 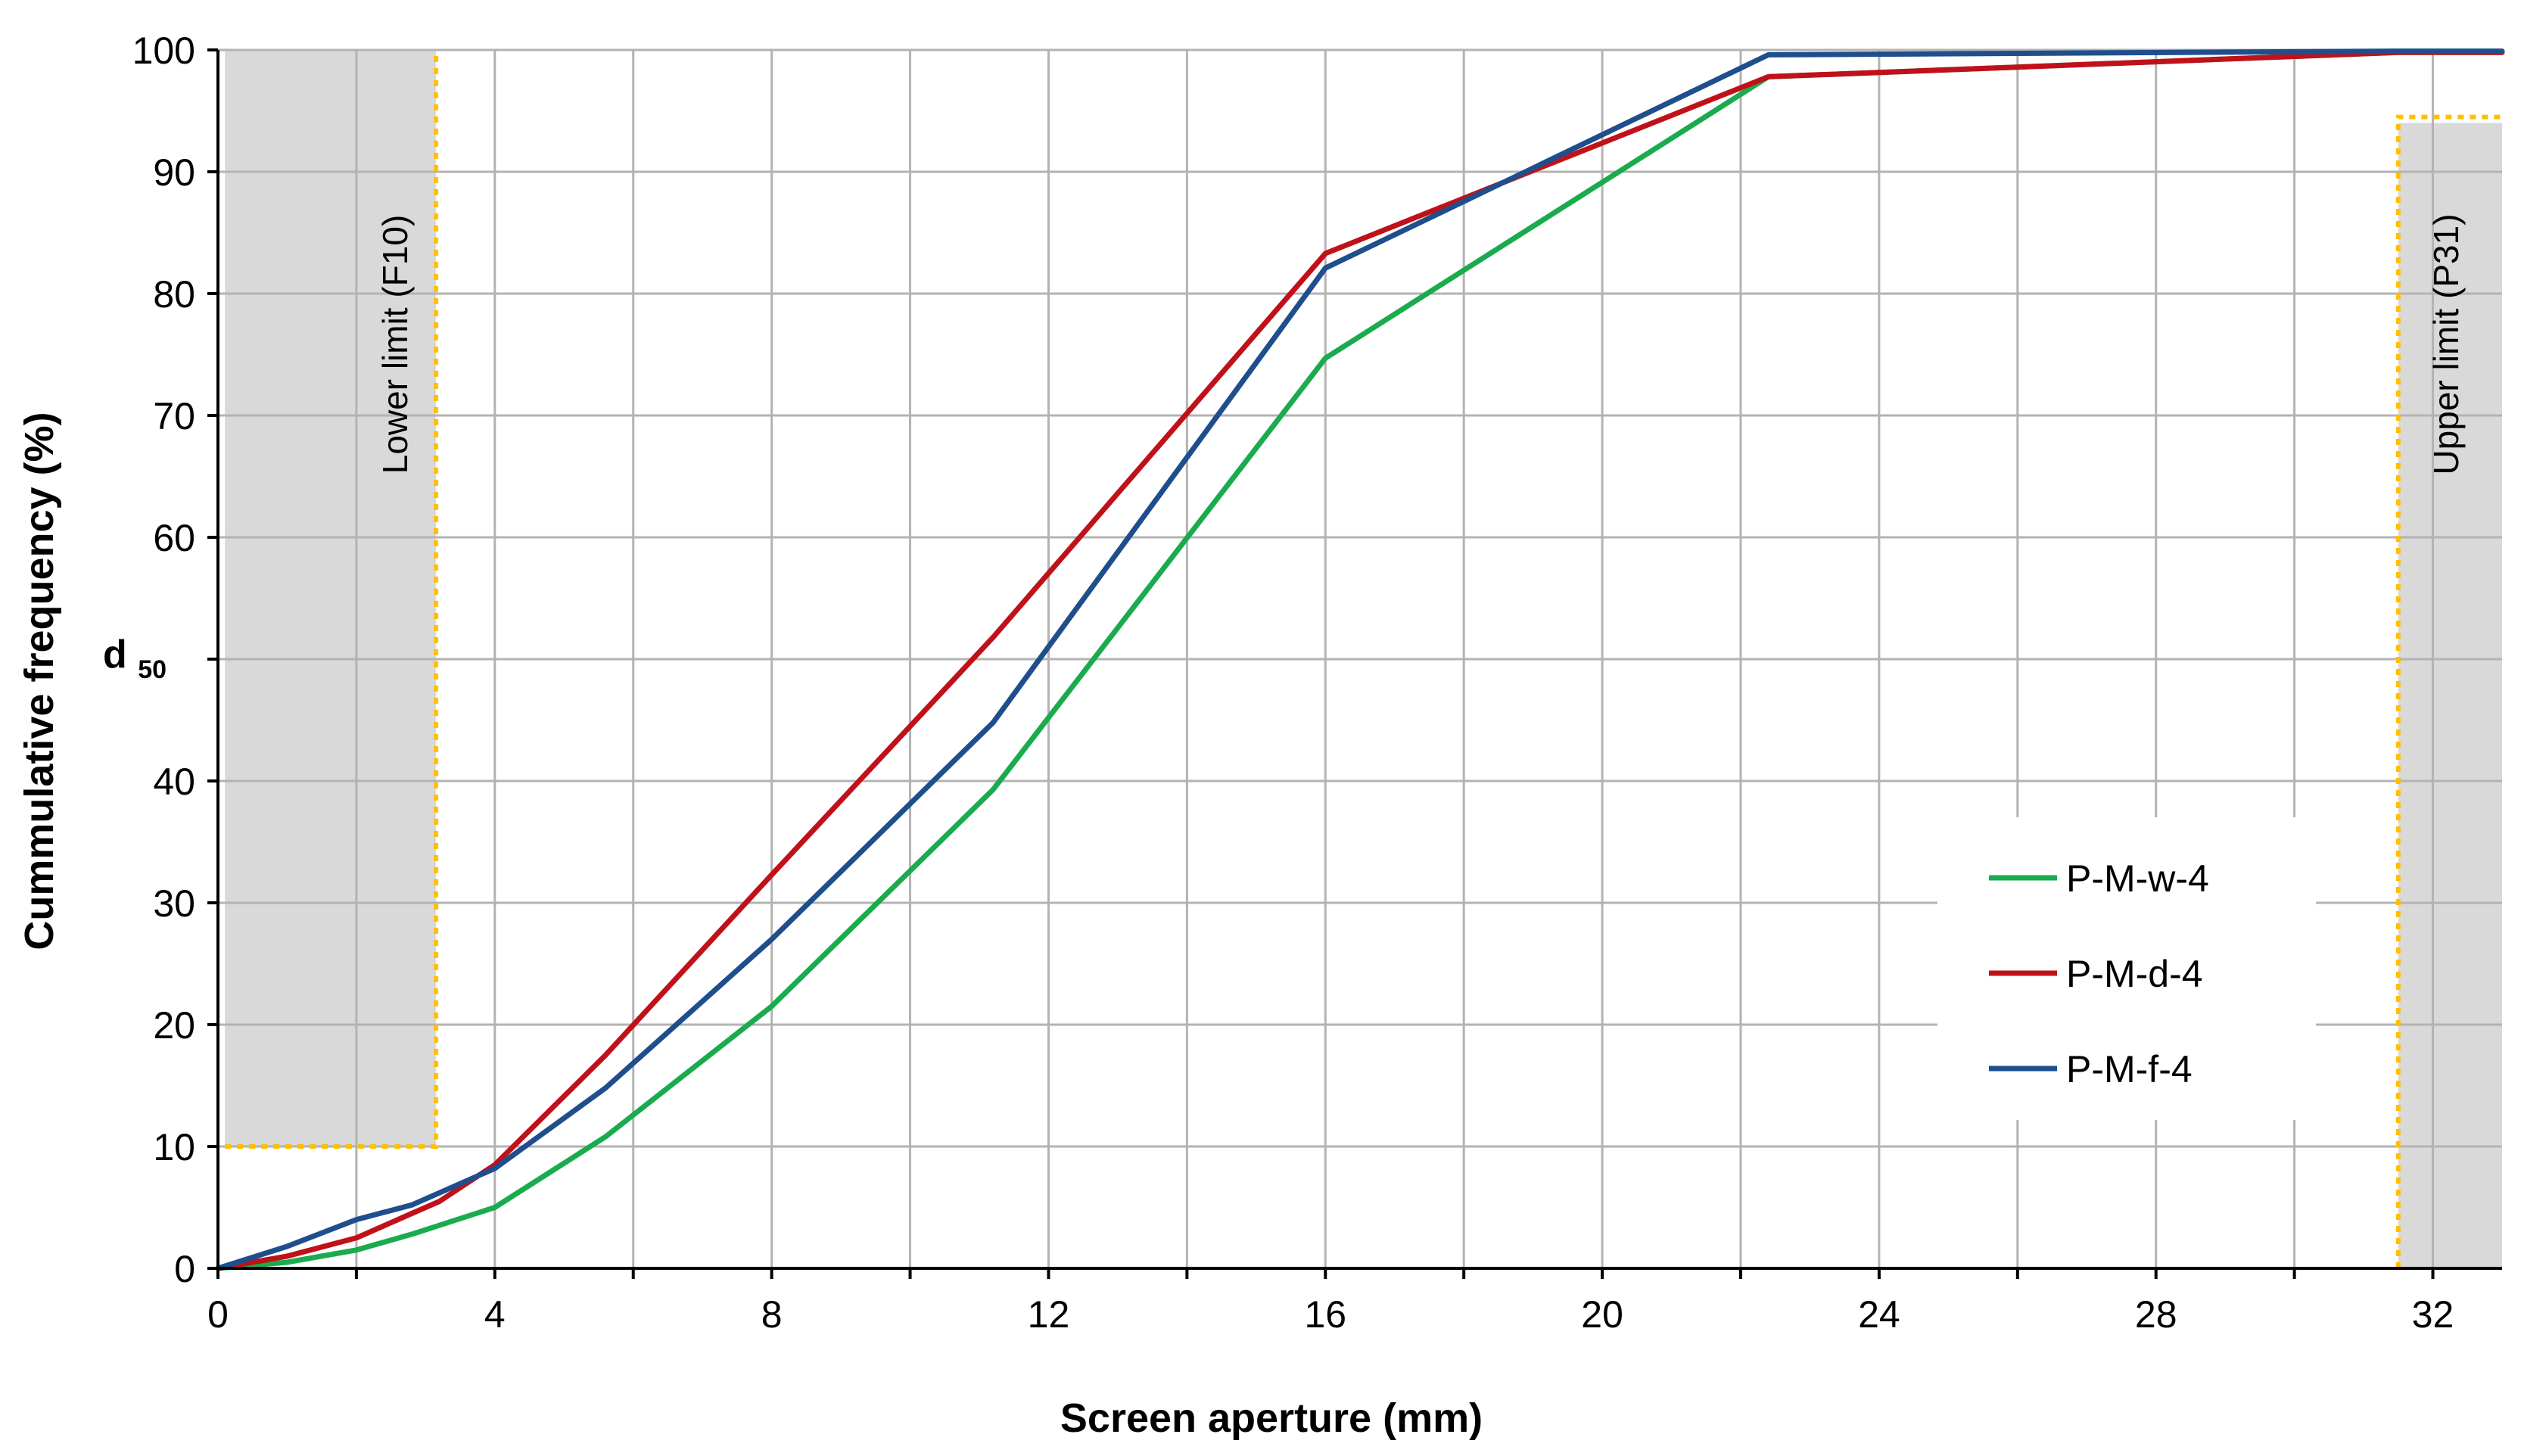 I want to click on y-tick-label: 30, so click(x=174, y=903).